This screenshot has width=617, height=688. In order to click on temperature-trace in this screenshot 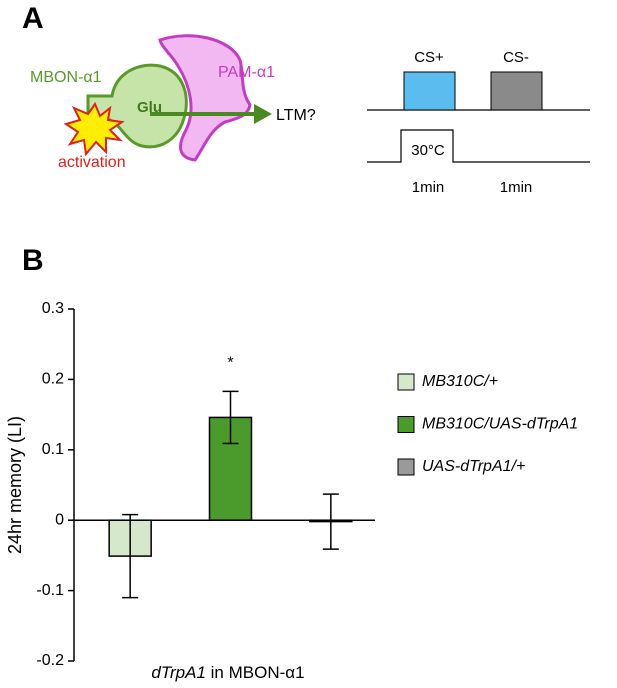, I will do `click(478, 146)`.